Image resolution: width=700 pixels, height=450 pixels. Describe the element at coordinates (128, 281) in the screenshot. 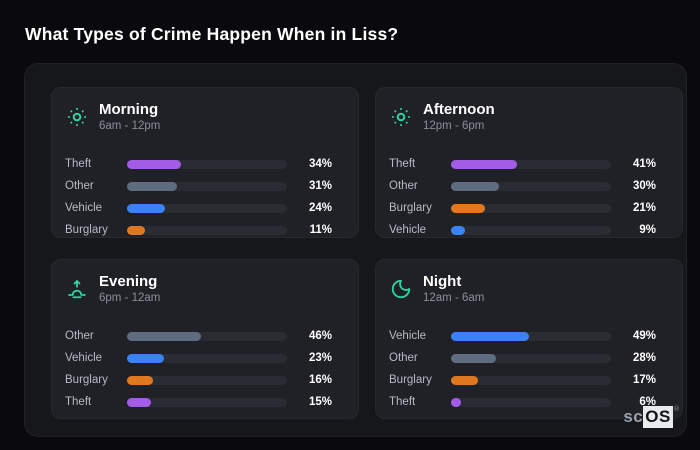

I see `card-title: Evening` at that location.